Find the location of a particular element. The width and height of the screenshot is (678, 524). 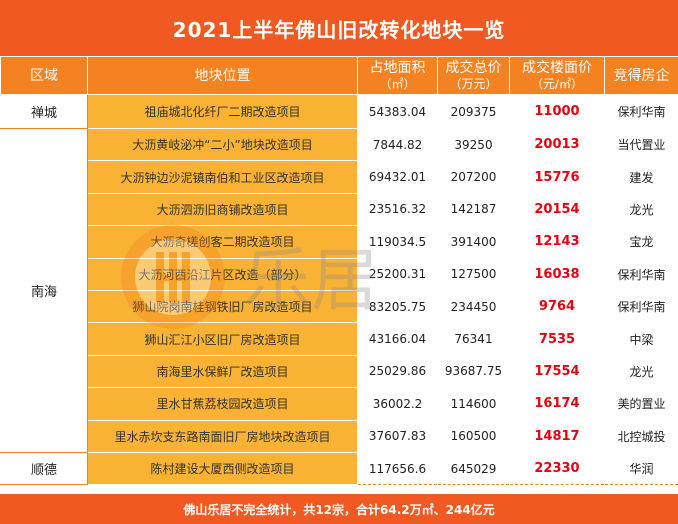

table-row: 南海里水保鲜厂改造项目 25029.86 93687.75 17554 龙光 is located at coordinates (339, 371).